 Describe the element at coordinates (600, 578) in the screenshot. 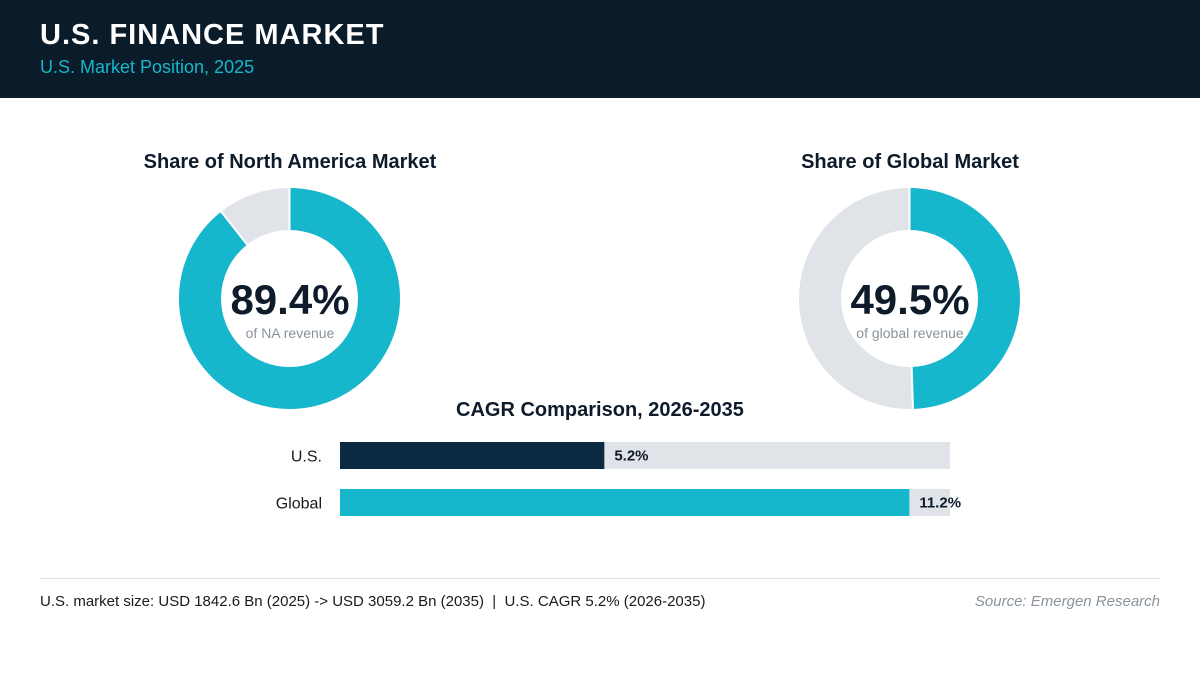

I see `footer-divider` at that location.